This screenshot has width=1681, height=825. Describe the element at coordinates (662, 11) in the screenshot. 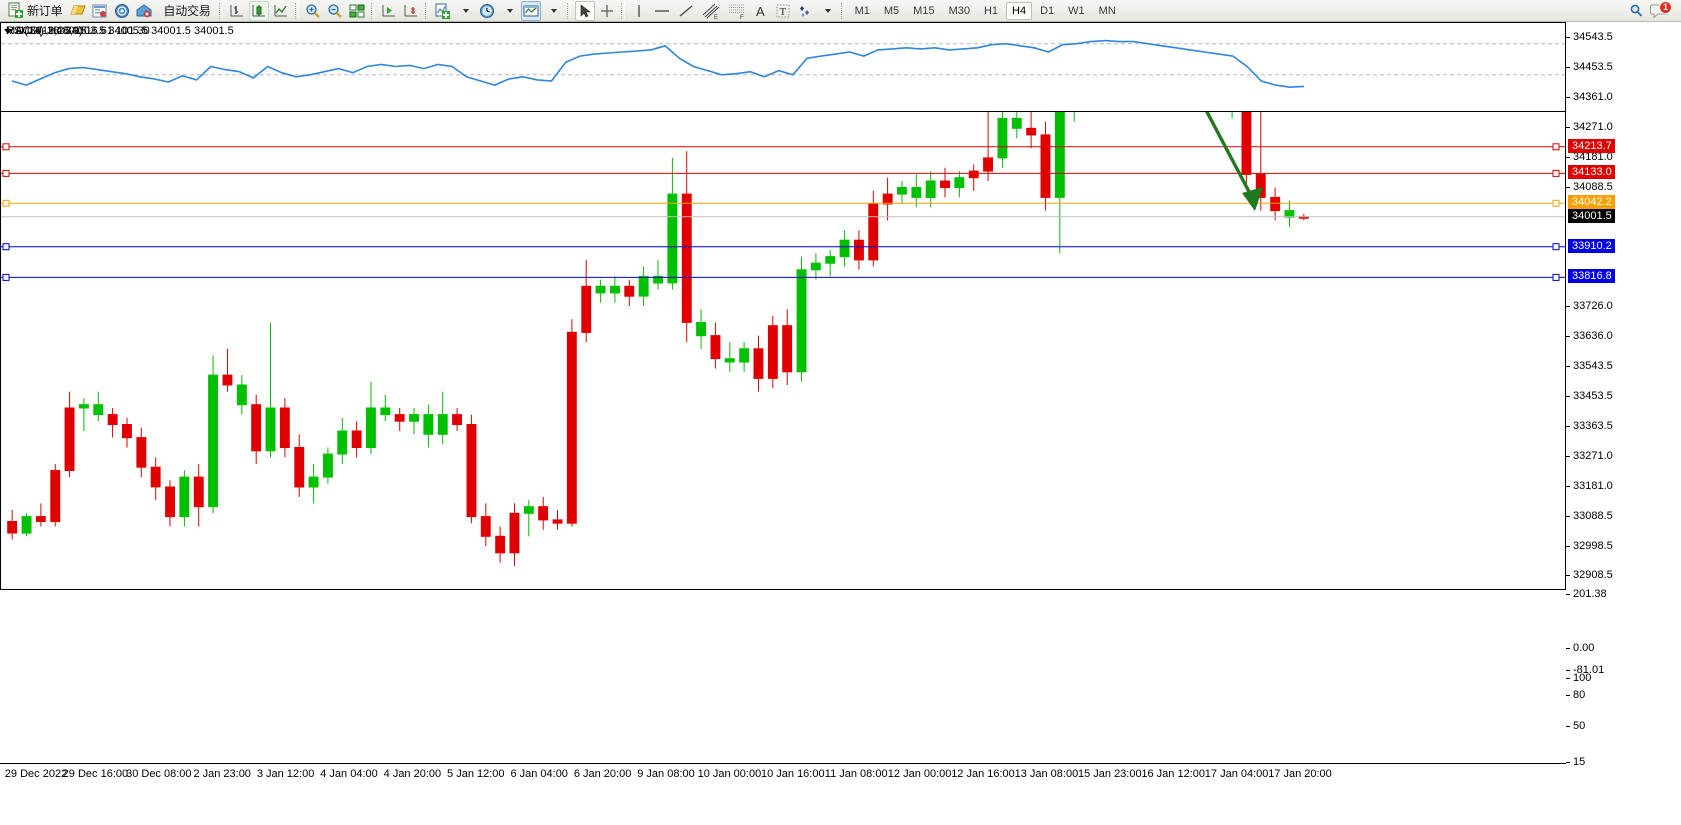

I see `horizontal-line-button` at that location.